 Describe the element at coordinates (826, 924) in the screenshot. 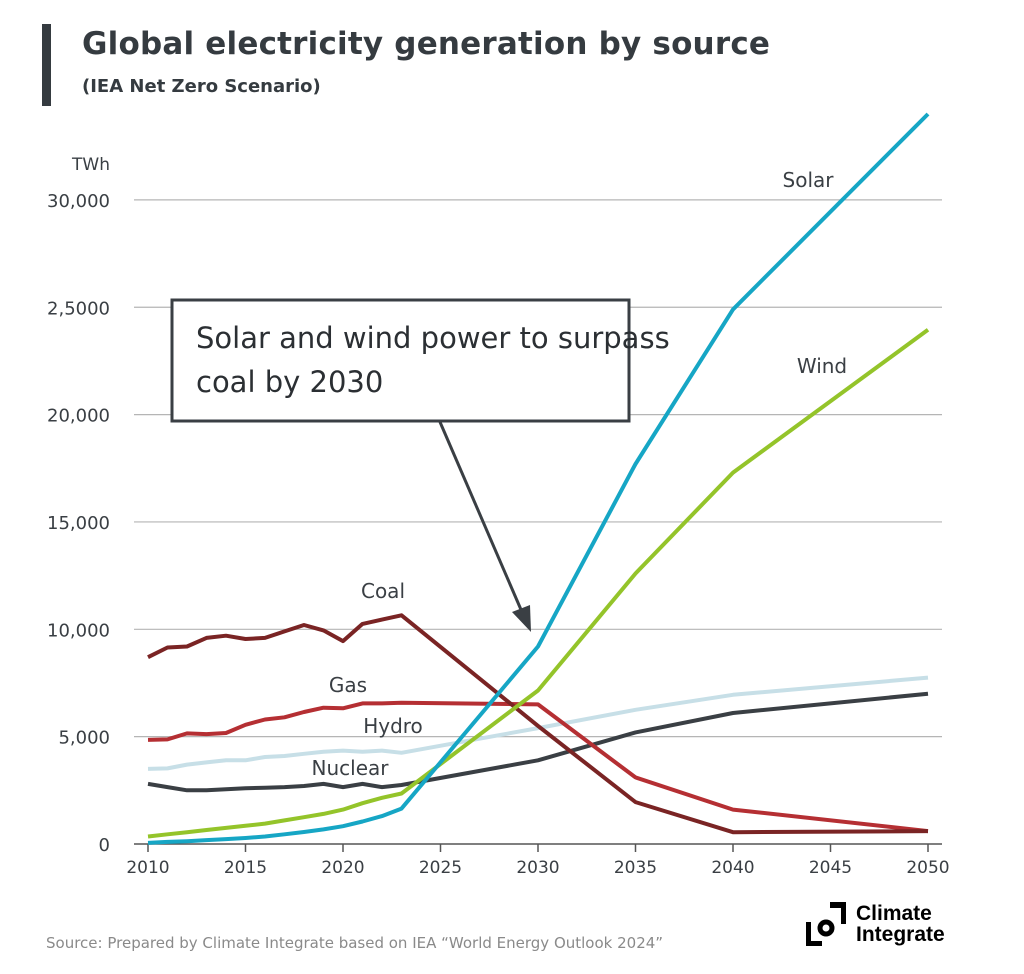

I see `logo-mark-icon` at that location.